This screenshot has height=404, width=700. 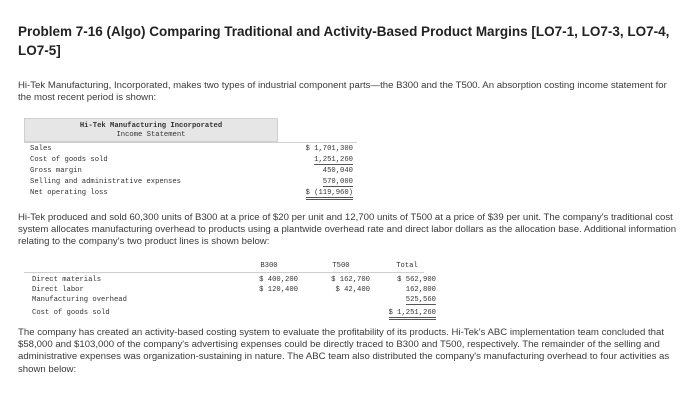 I want to click on sga-value: 570,000, so click(x=337, y=182).